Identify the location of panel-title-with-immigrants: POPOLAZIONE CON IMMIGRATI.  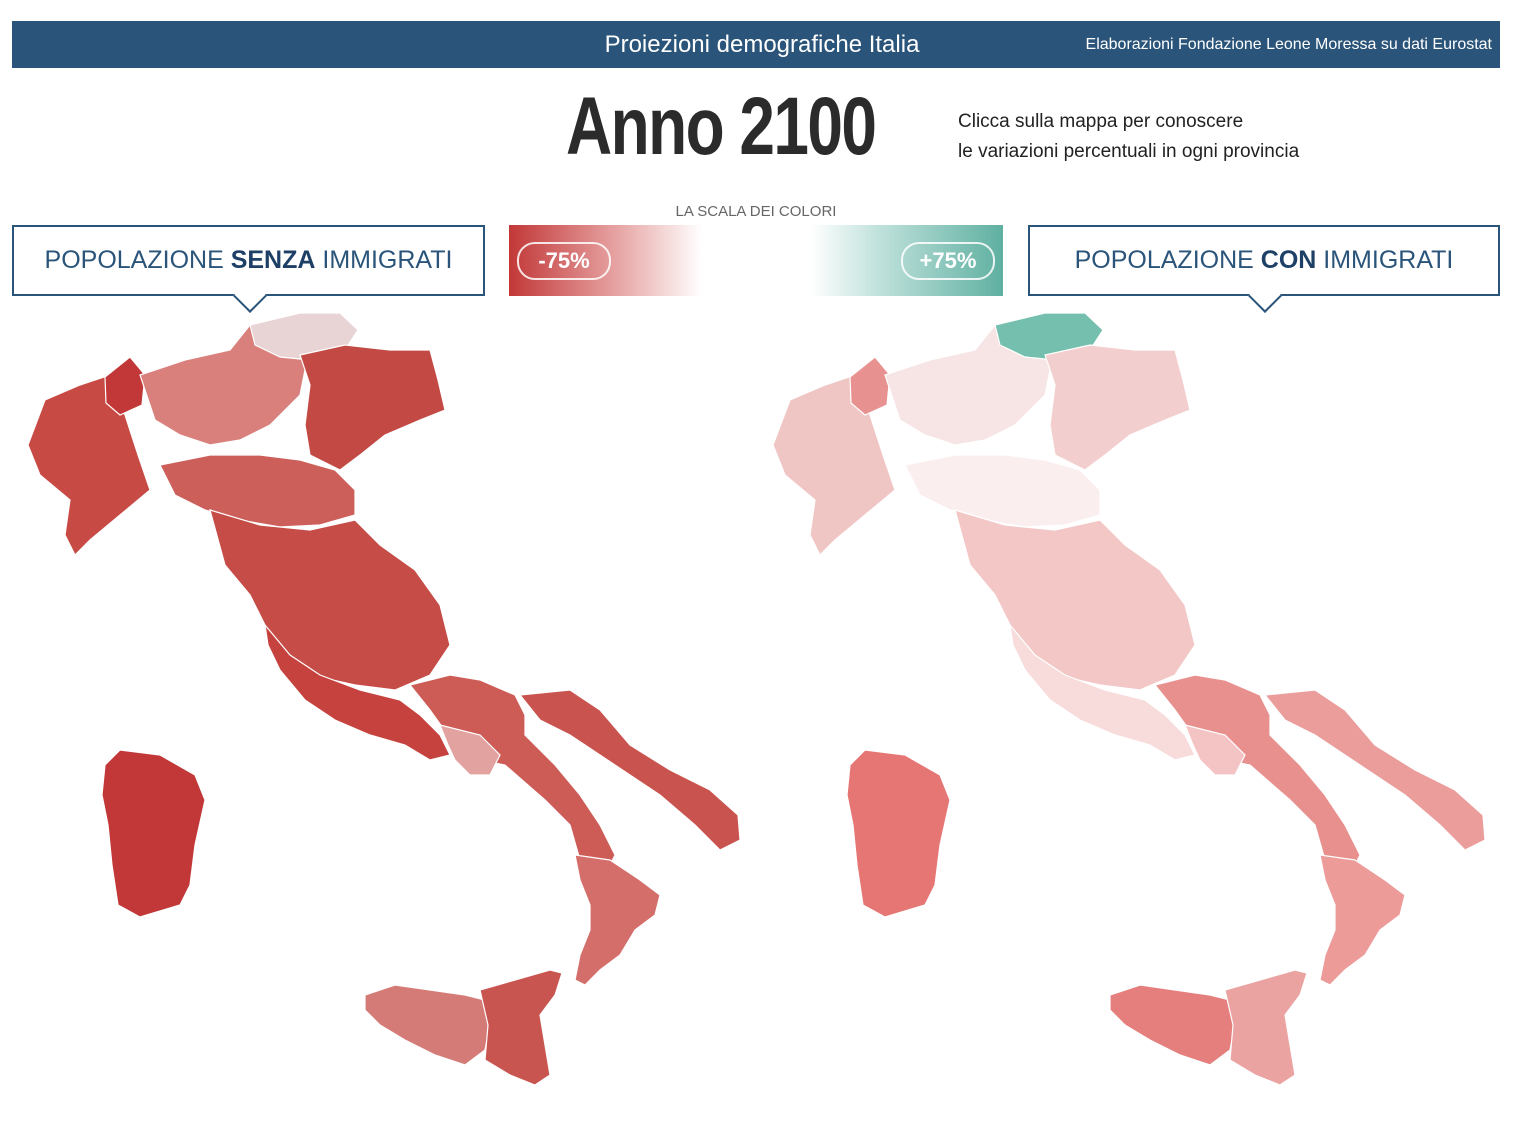
(1264, 269).